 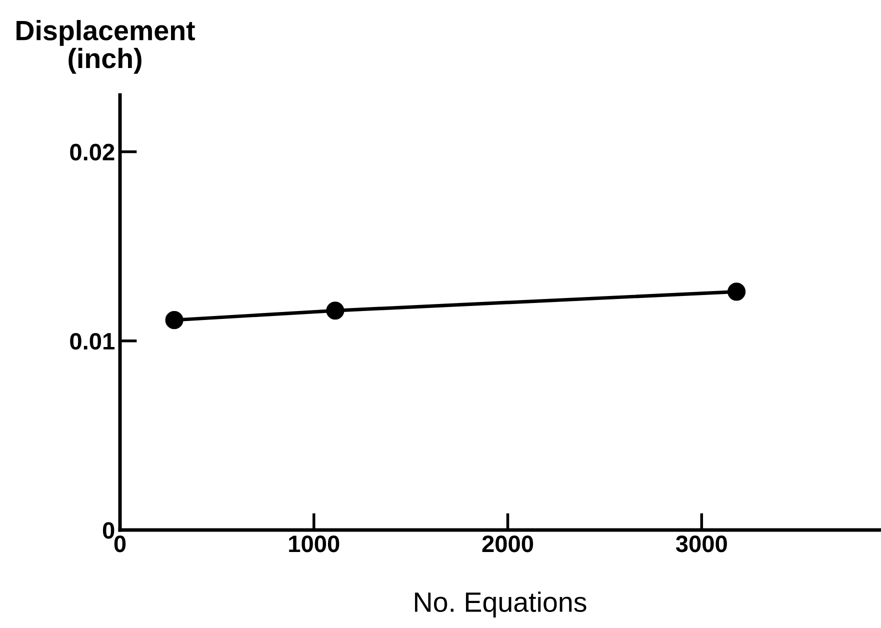 I want to click on y-axis-title: Displacement (inch), so click(x=105, y=47).